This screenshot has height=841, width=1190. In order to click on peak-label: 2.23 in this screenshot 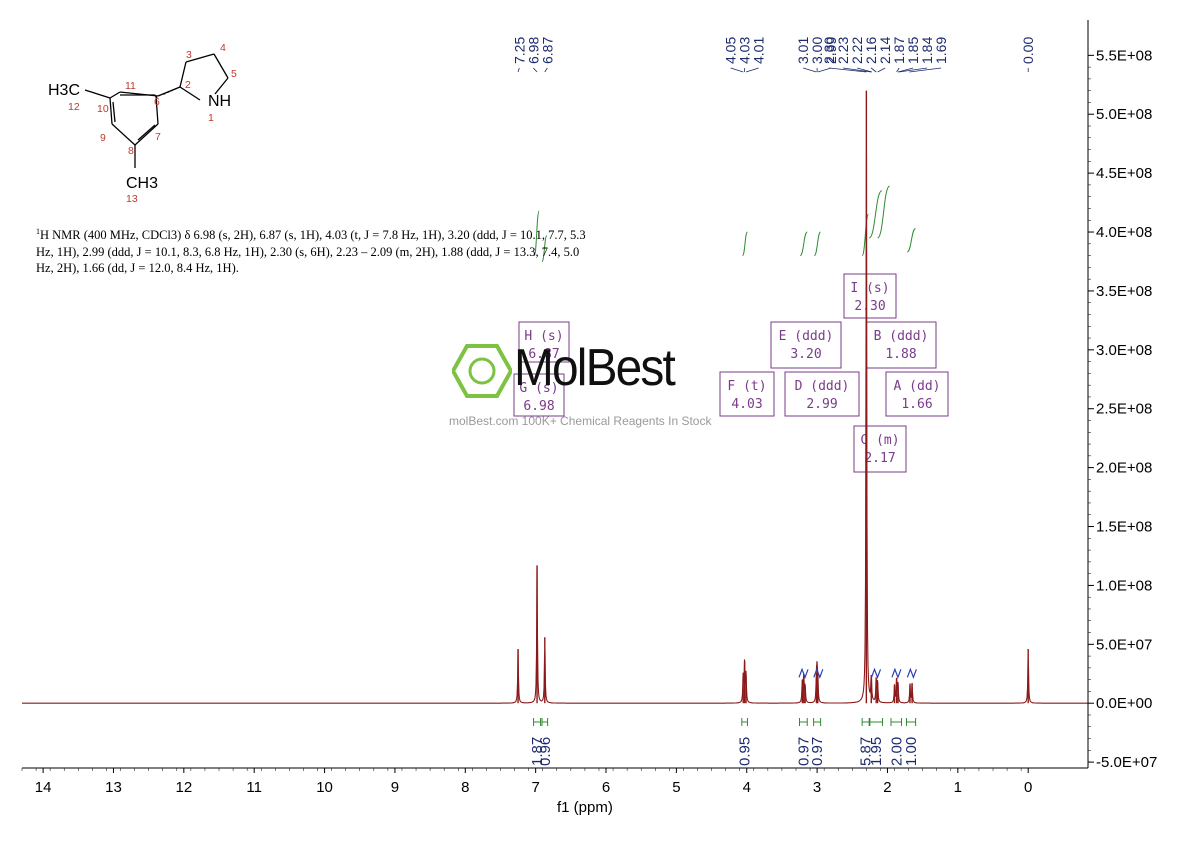, I will do `click(843, 50)`.